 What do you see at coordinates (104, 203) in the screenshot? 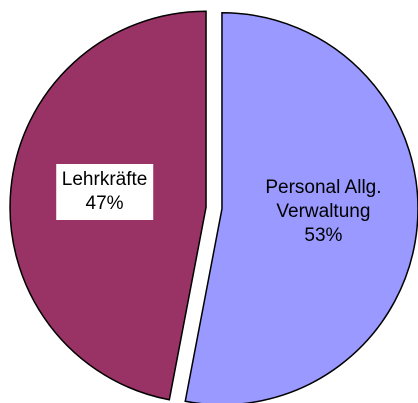
I see `value-label: 47%` at bounding box center [104, 203].